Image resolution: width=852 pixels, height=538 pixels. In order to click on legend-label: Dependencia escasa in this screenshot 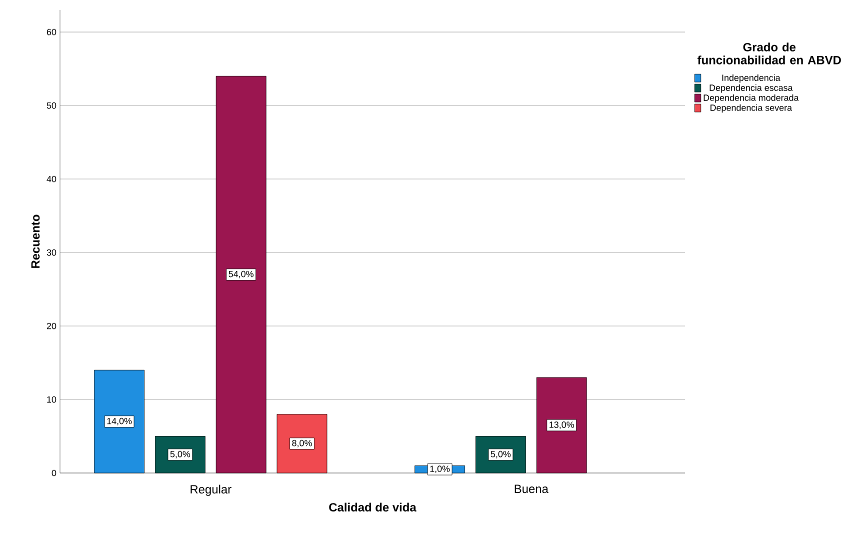, I will do `click(751, 88)`.